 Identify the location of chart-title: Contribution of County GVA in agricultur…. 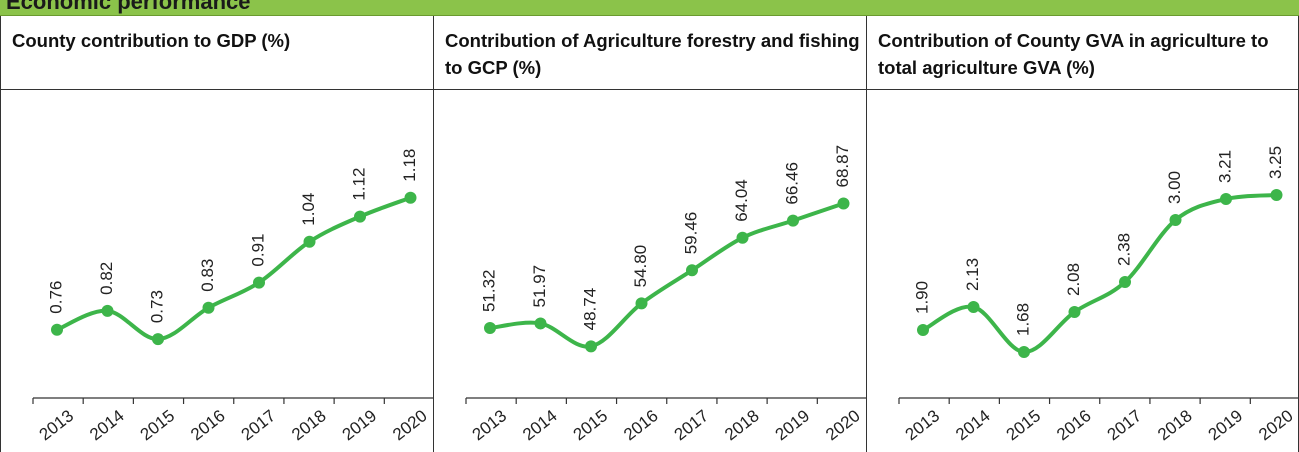
(1082, 53).